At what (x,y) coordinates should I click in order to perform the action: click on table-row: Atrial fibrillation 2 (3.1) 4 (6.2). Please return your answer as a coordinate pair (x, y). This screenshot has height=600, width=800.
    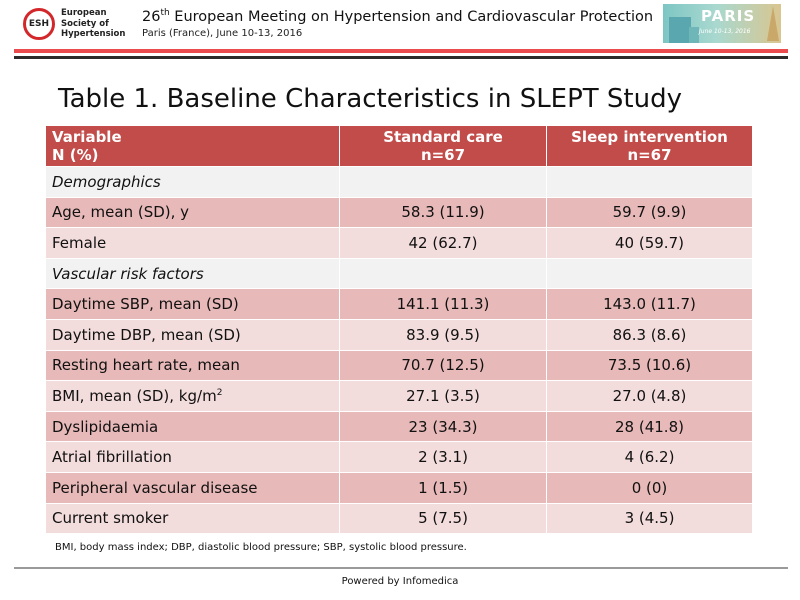
    Looking at the image, I should click on (399, 457).